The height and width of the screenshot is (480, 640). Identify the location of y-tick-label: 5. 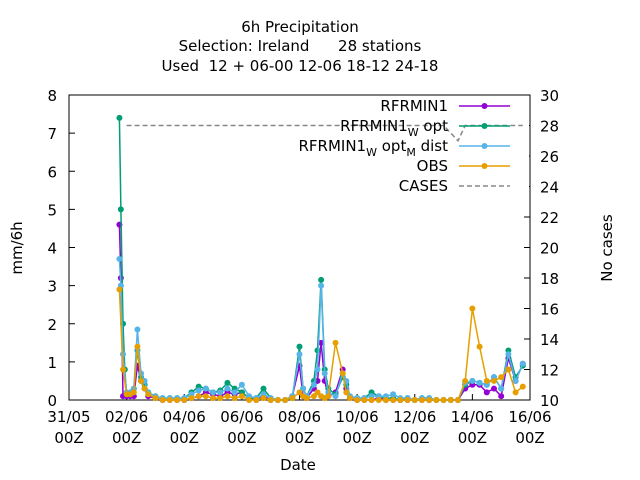
(52, 210).